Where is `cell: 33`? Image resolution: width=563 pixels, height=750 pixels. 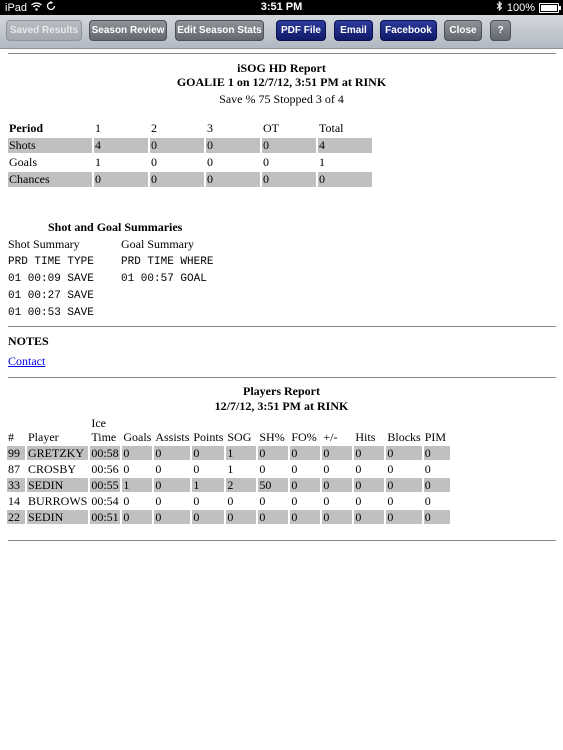
cell: 33 is located at coordinates (16, 485).